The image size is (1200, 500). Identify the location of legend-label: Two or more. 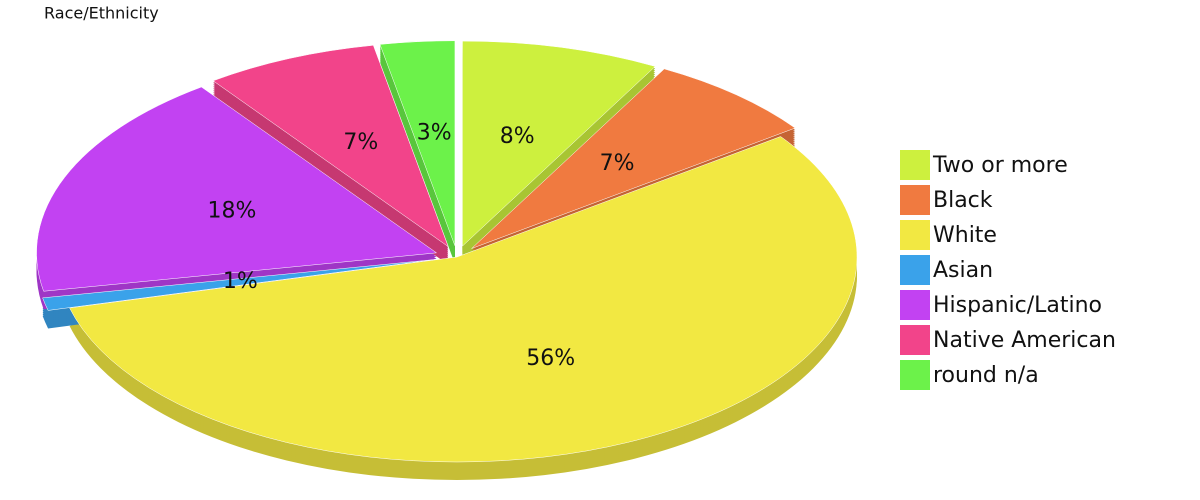
(1000, 165).